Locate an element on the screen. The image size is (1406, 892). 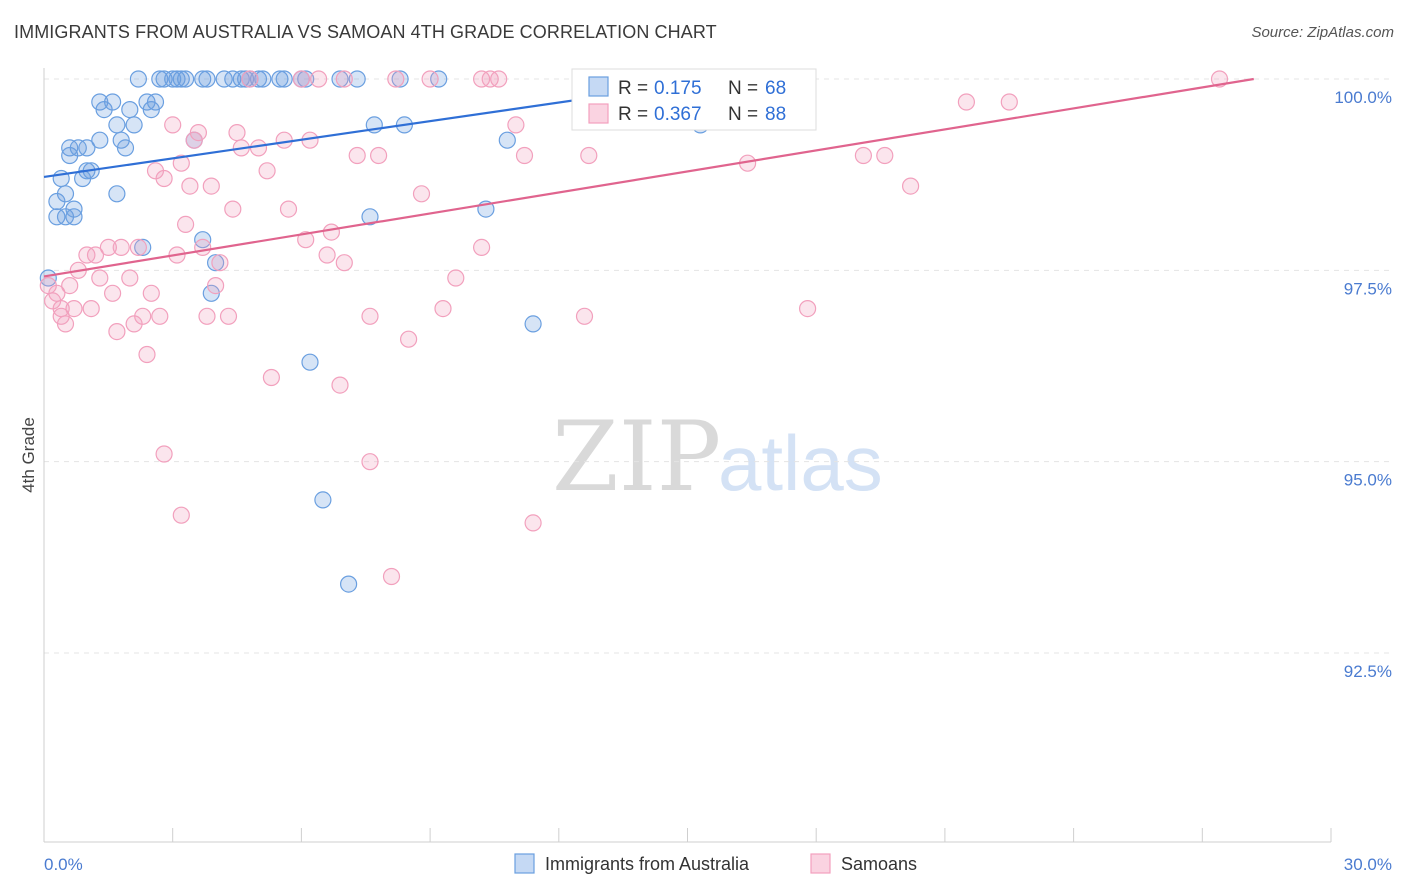
y-tick-label-0: 100.0% is located at coordinates (1363, 97).